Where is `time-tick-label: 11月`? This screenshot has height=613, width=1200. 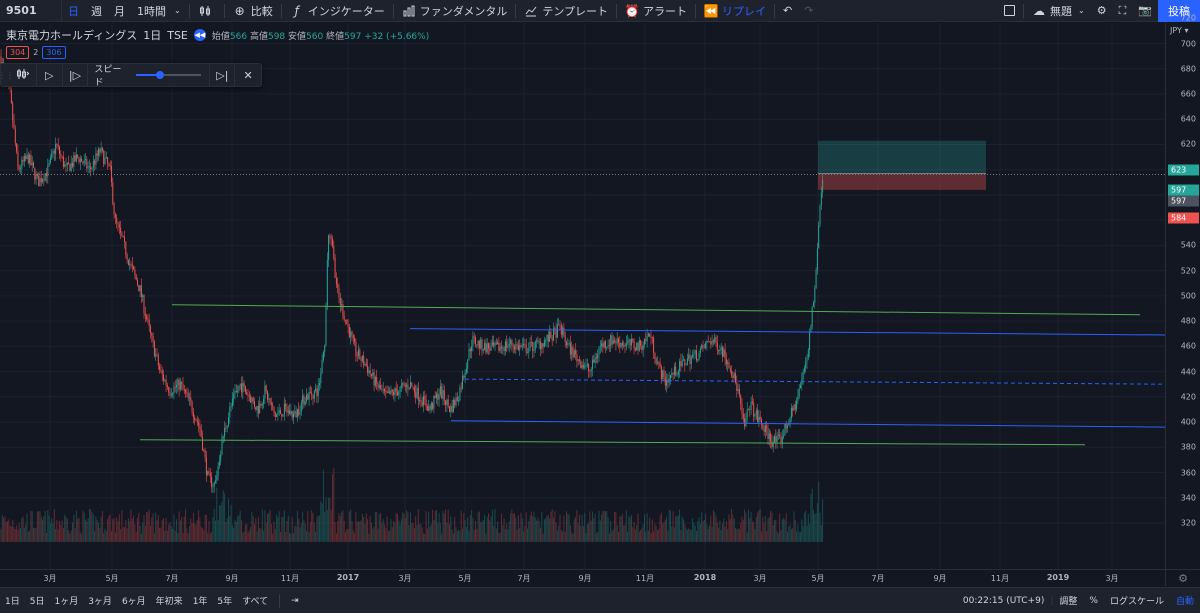 time-tick-label: 11月 is located at coordinates (290, 578).